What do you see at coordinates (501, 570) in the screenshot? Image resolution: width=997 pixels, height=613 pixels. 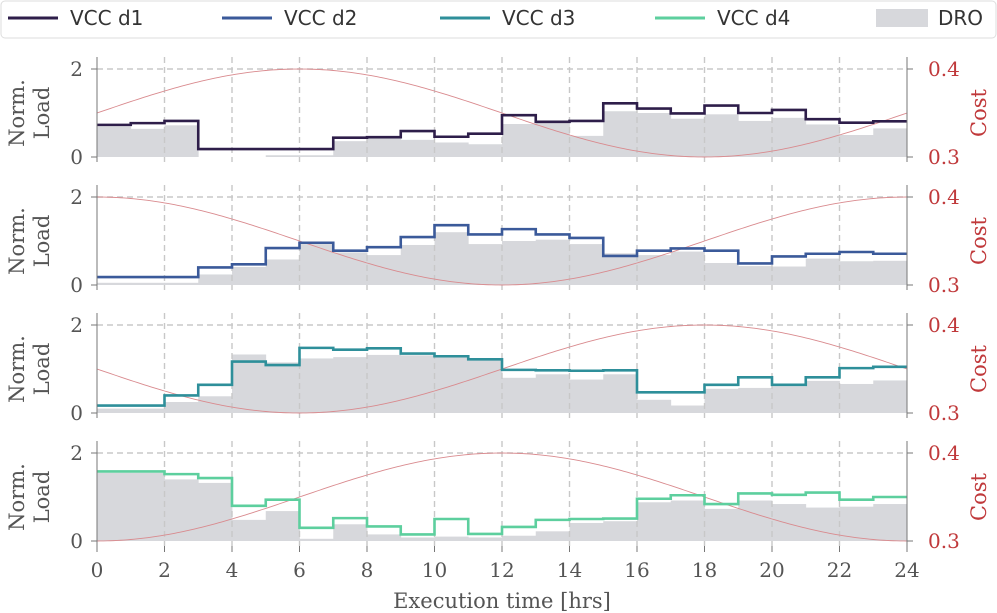 I see `x-tick-label: 12` at bounding box center [501, 570].